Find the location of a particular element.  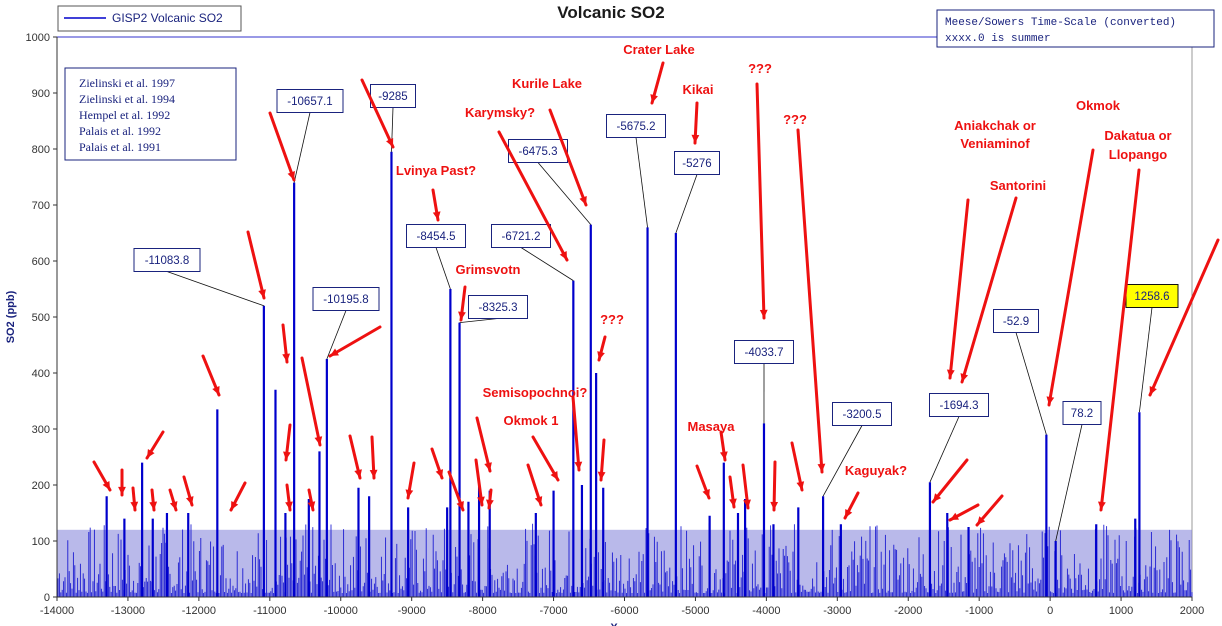

callout-label: -9285 is located at coordinates (392, 97).